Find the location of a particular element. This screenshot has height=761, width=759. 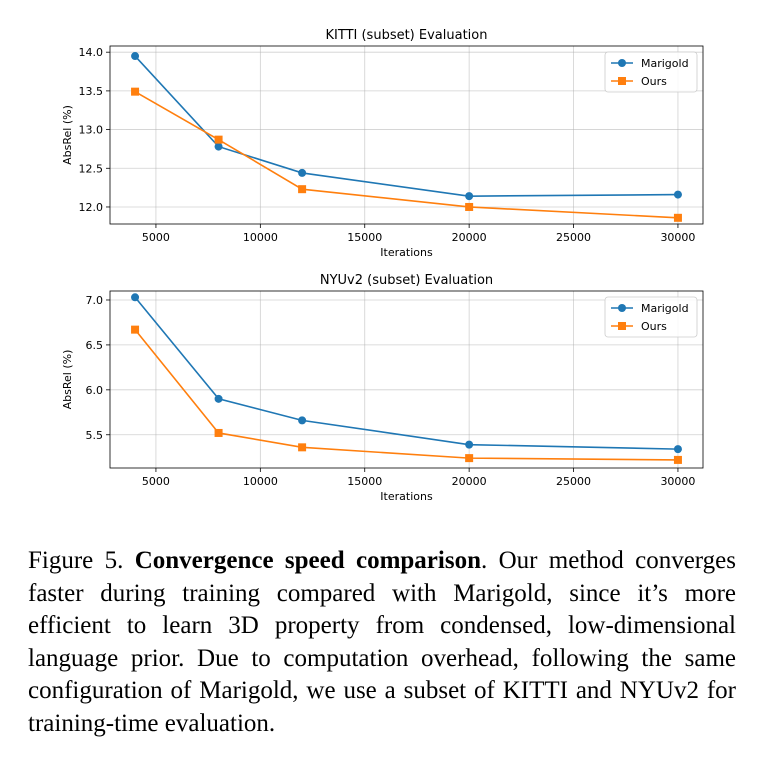

nyuv2-xtick-label-1: 10000 is located at coordinates (260, 481).